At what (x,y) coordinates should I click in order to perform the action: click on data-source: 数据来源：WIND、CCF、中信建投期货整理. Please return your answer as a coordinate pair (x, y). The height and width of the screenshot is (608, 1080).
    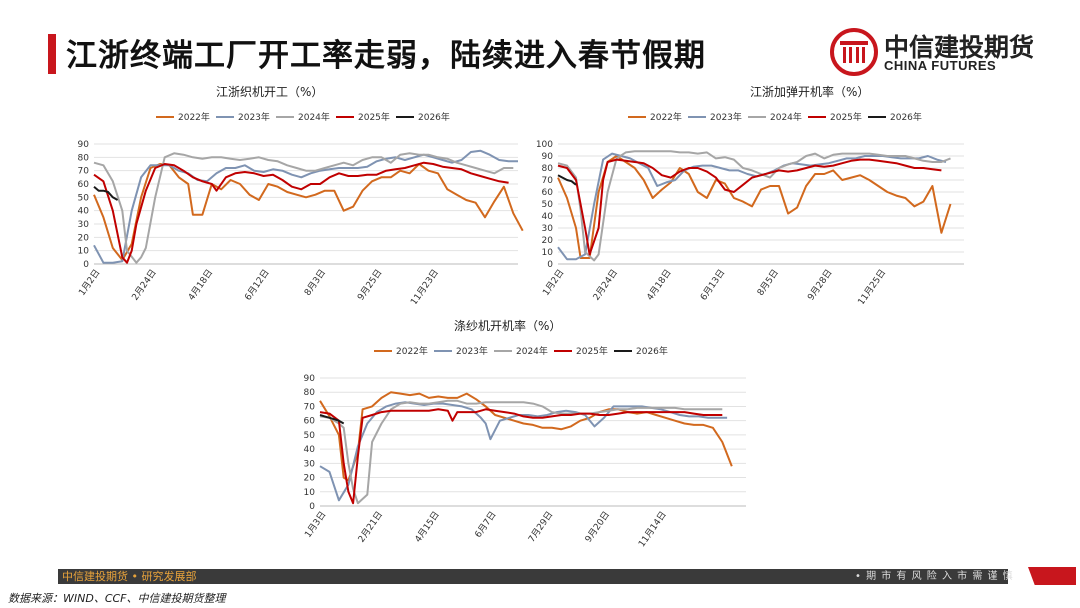
    Looking at the image, I should click on (117, 598).